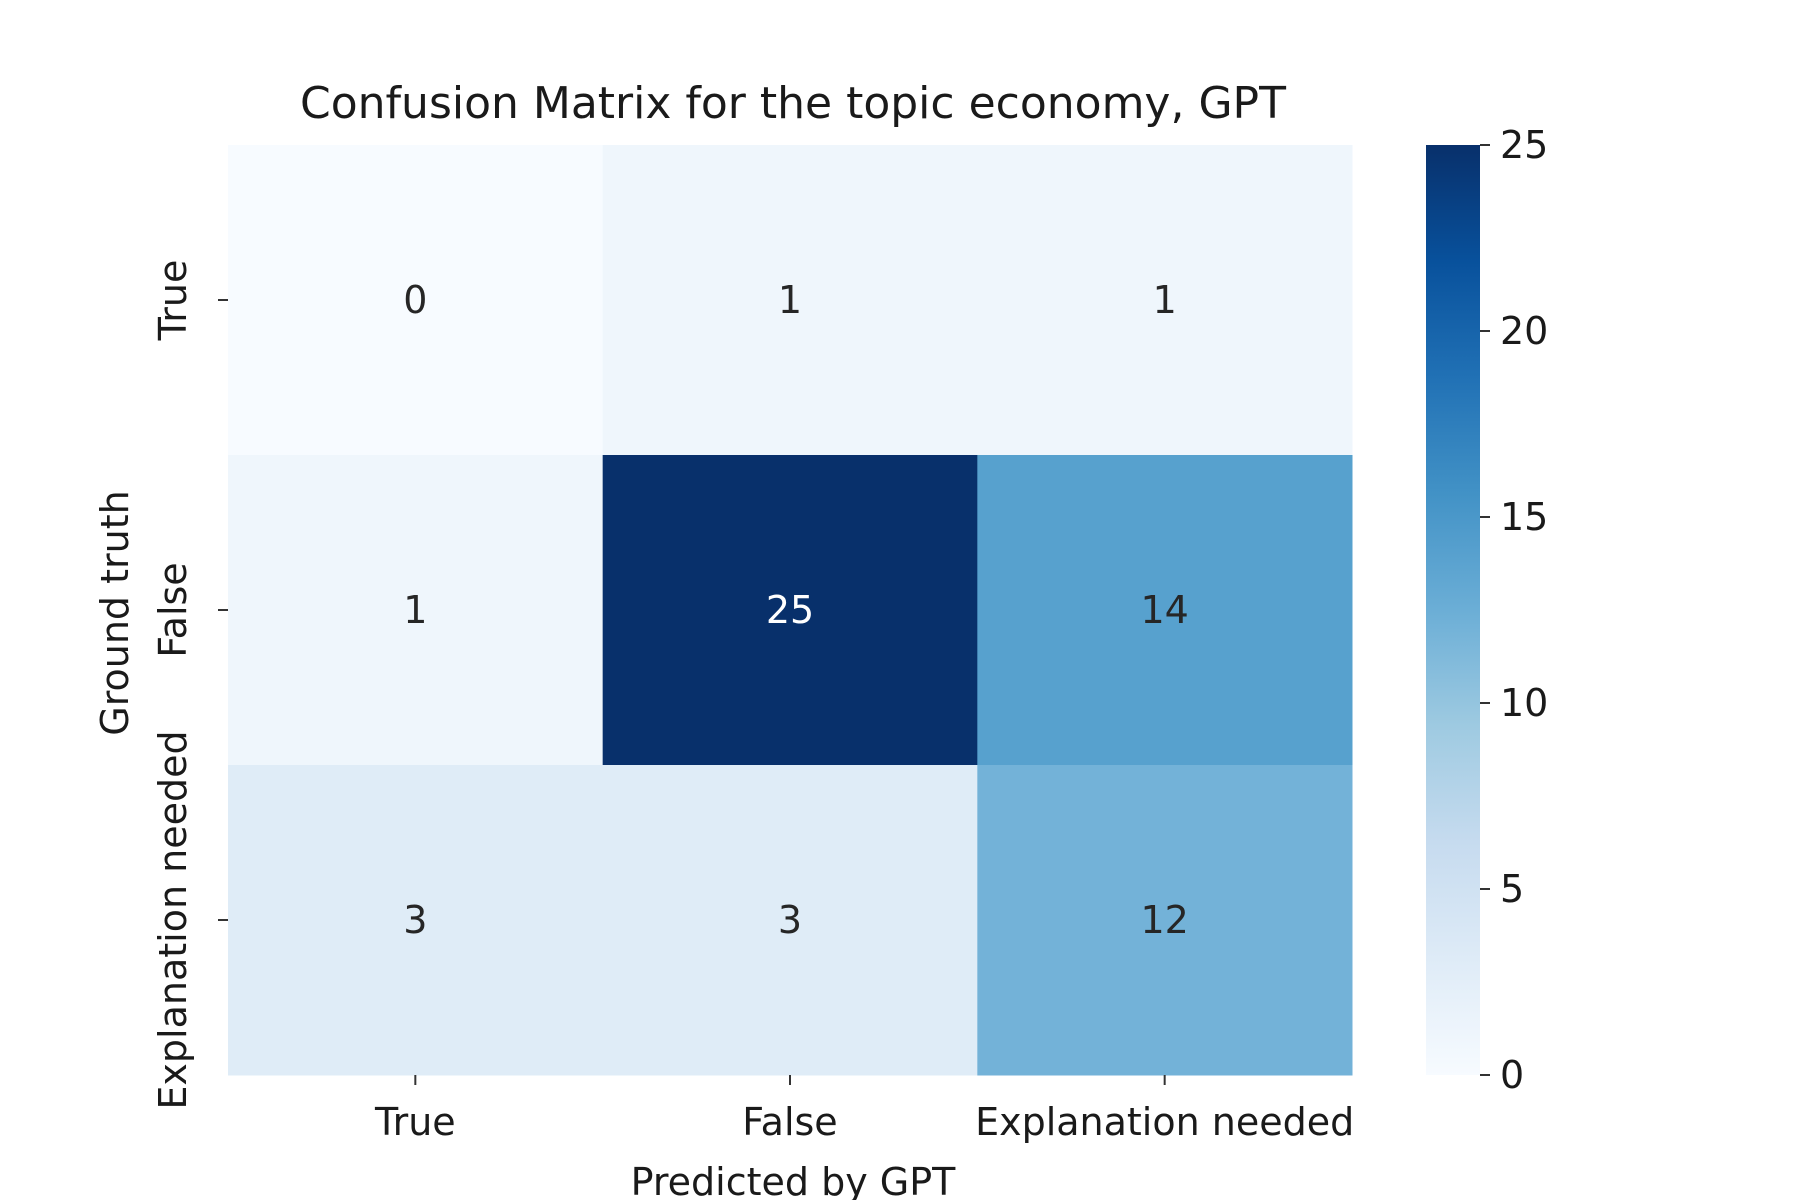 This screenshot has width=1800, height=1200. I want to click on colorbar-tick-label: 5, so click(1512, 889).